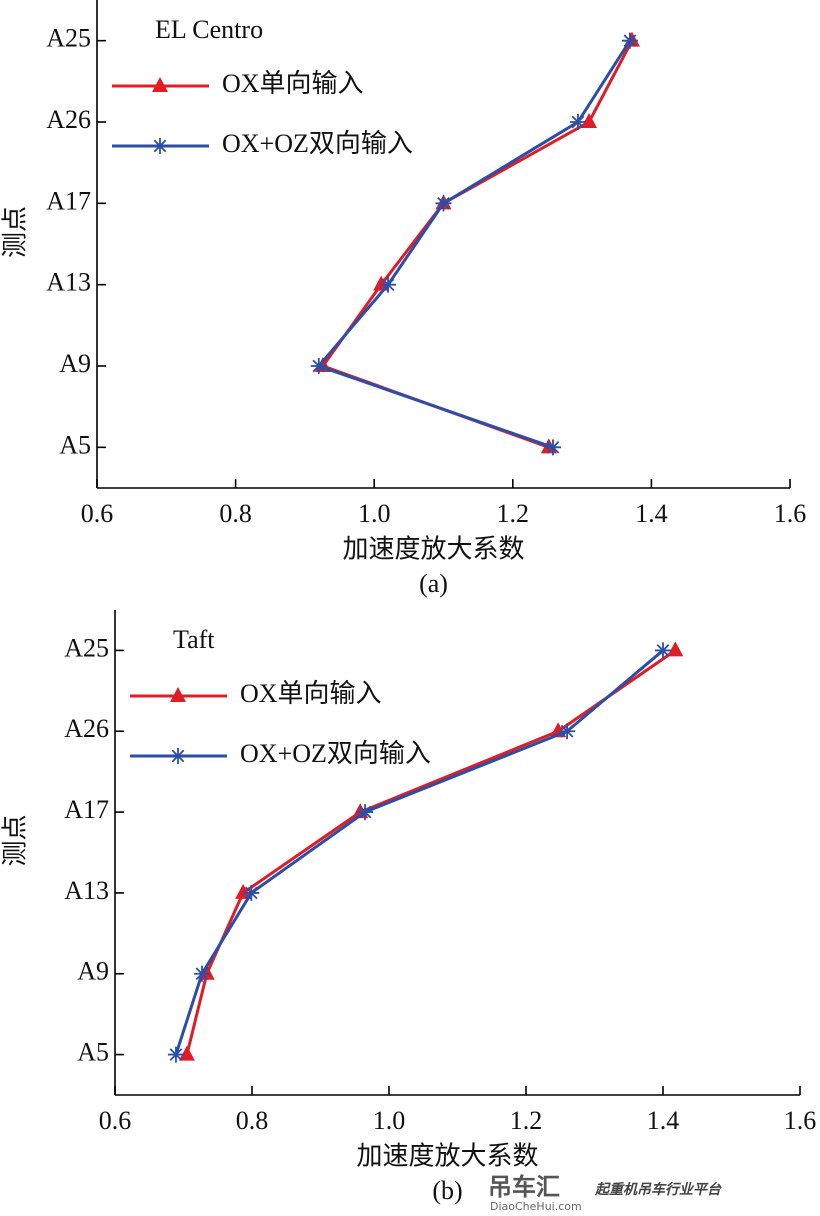 The height and width of the screenshot is (1216, 820). What do you see at coordinates (447, 1190) in the screenshot?
I see `caption: (b)` at bounding box center [447, 1190].